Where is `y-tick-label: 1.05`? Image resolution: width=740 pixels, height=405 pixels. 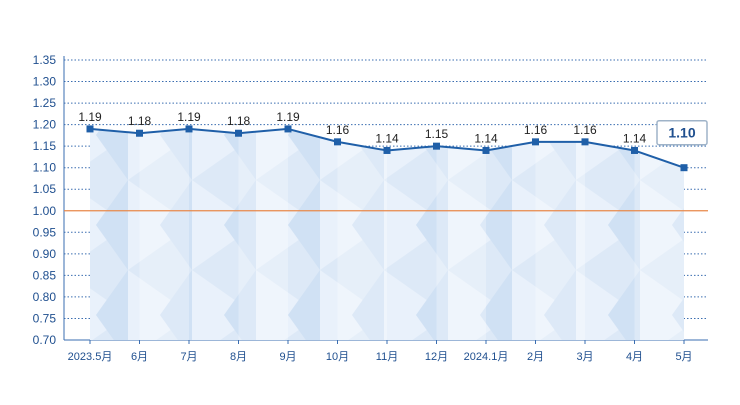
y-tick-label: 1.05 is located at coordinates (45, 189).